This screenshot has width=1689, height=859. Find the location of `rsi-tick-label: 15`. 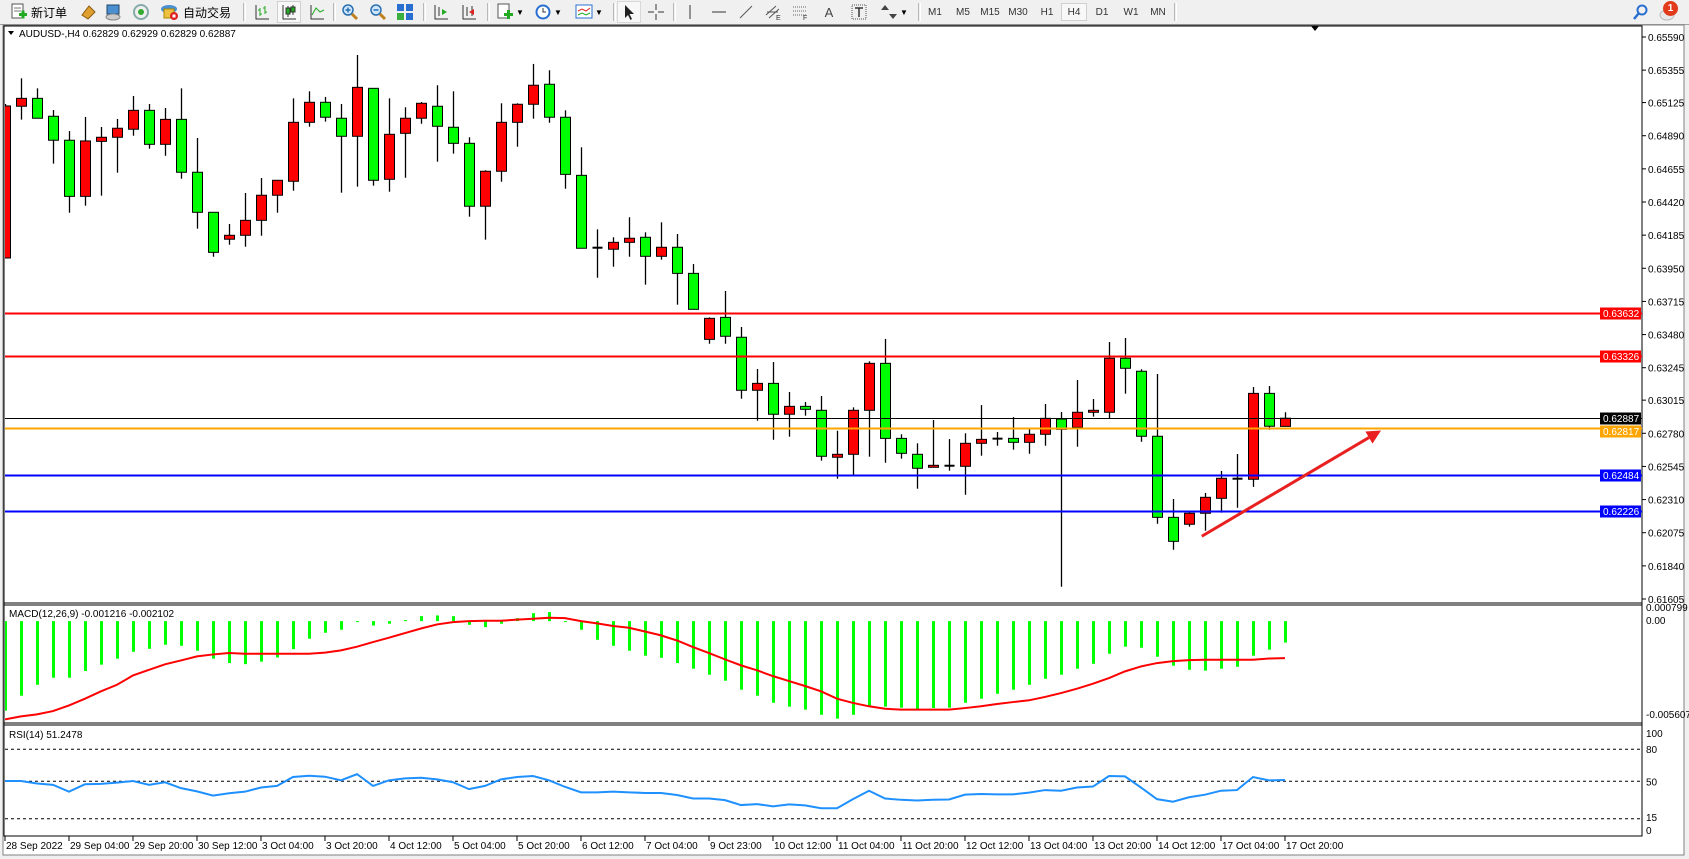

rsi-tick-label: 15 is located at coordinates (1652, 818).